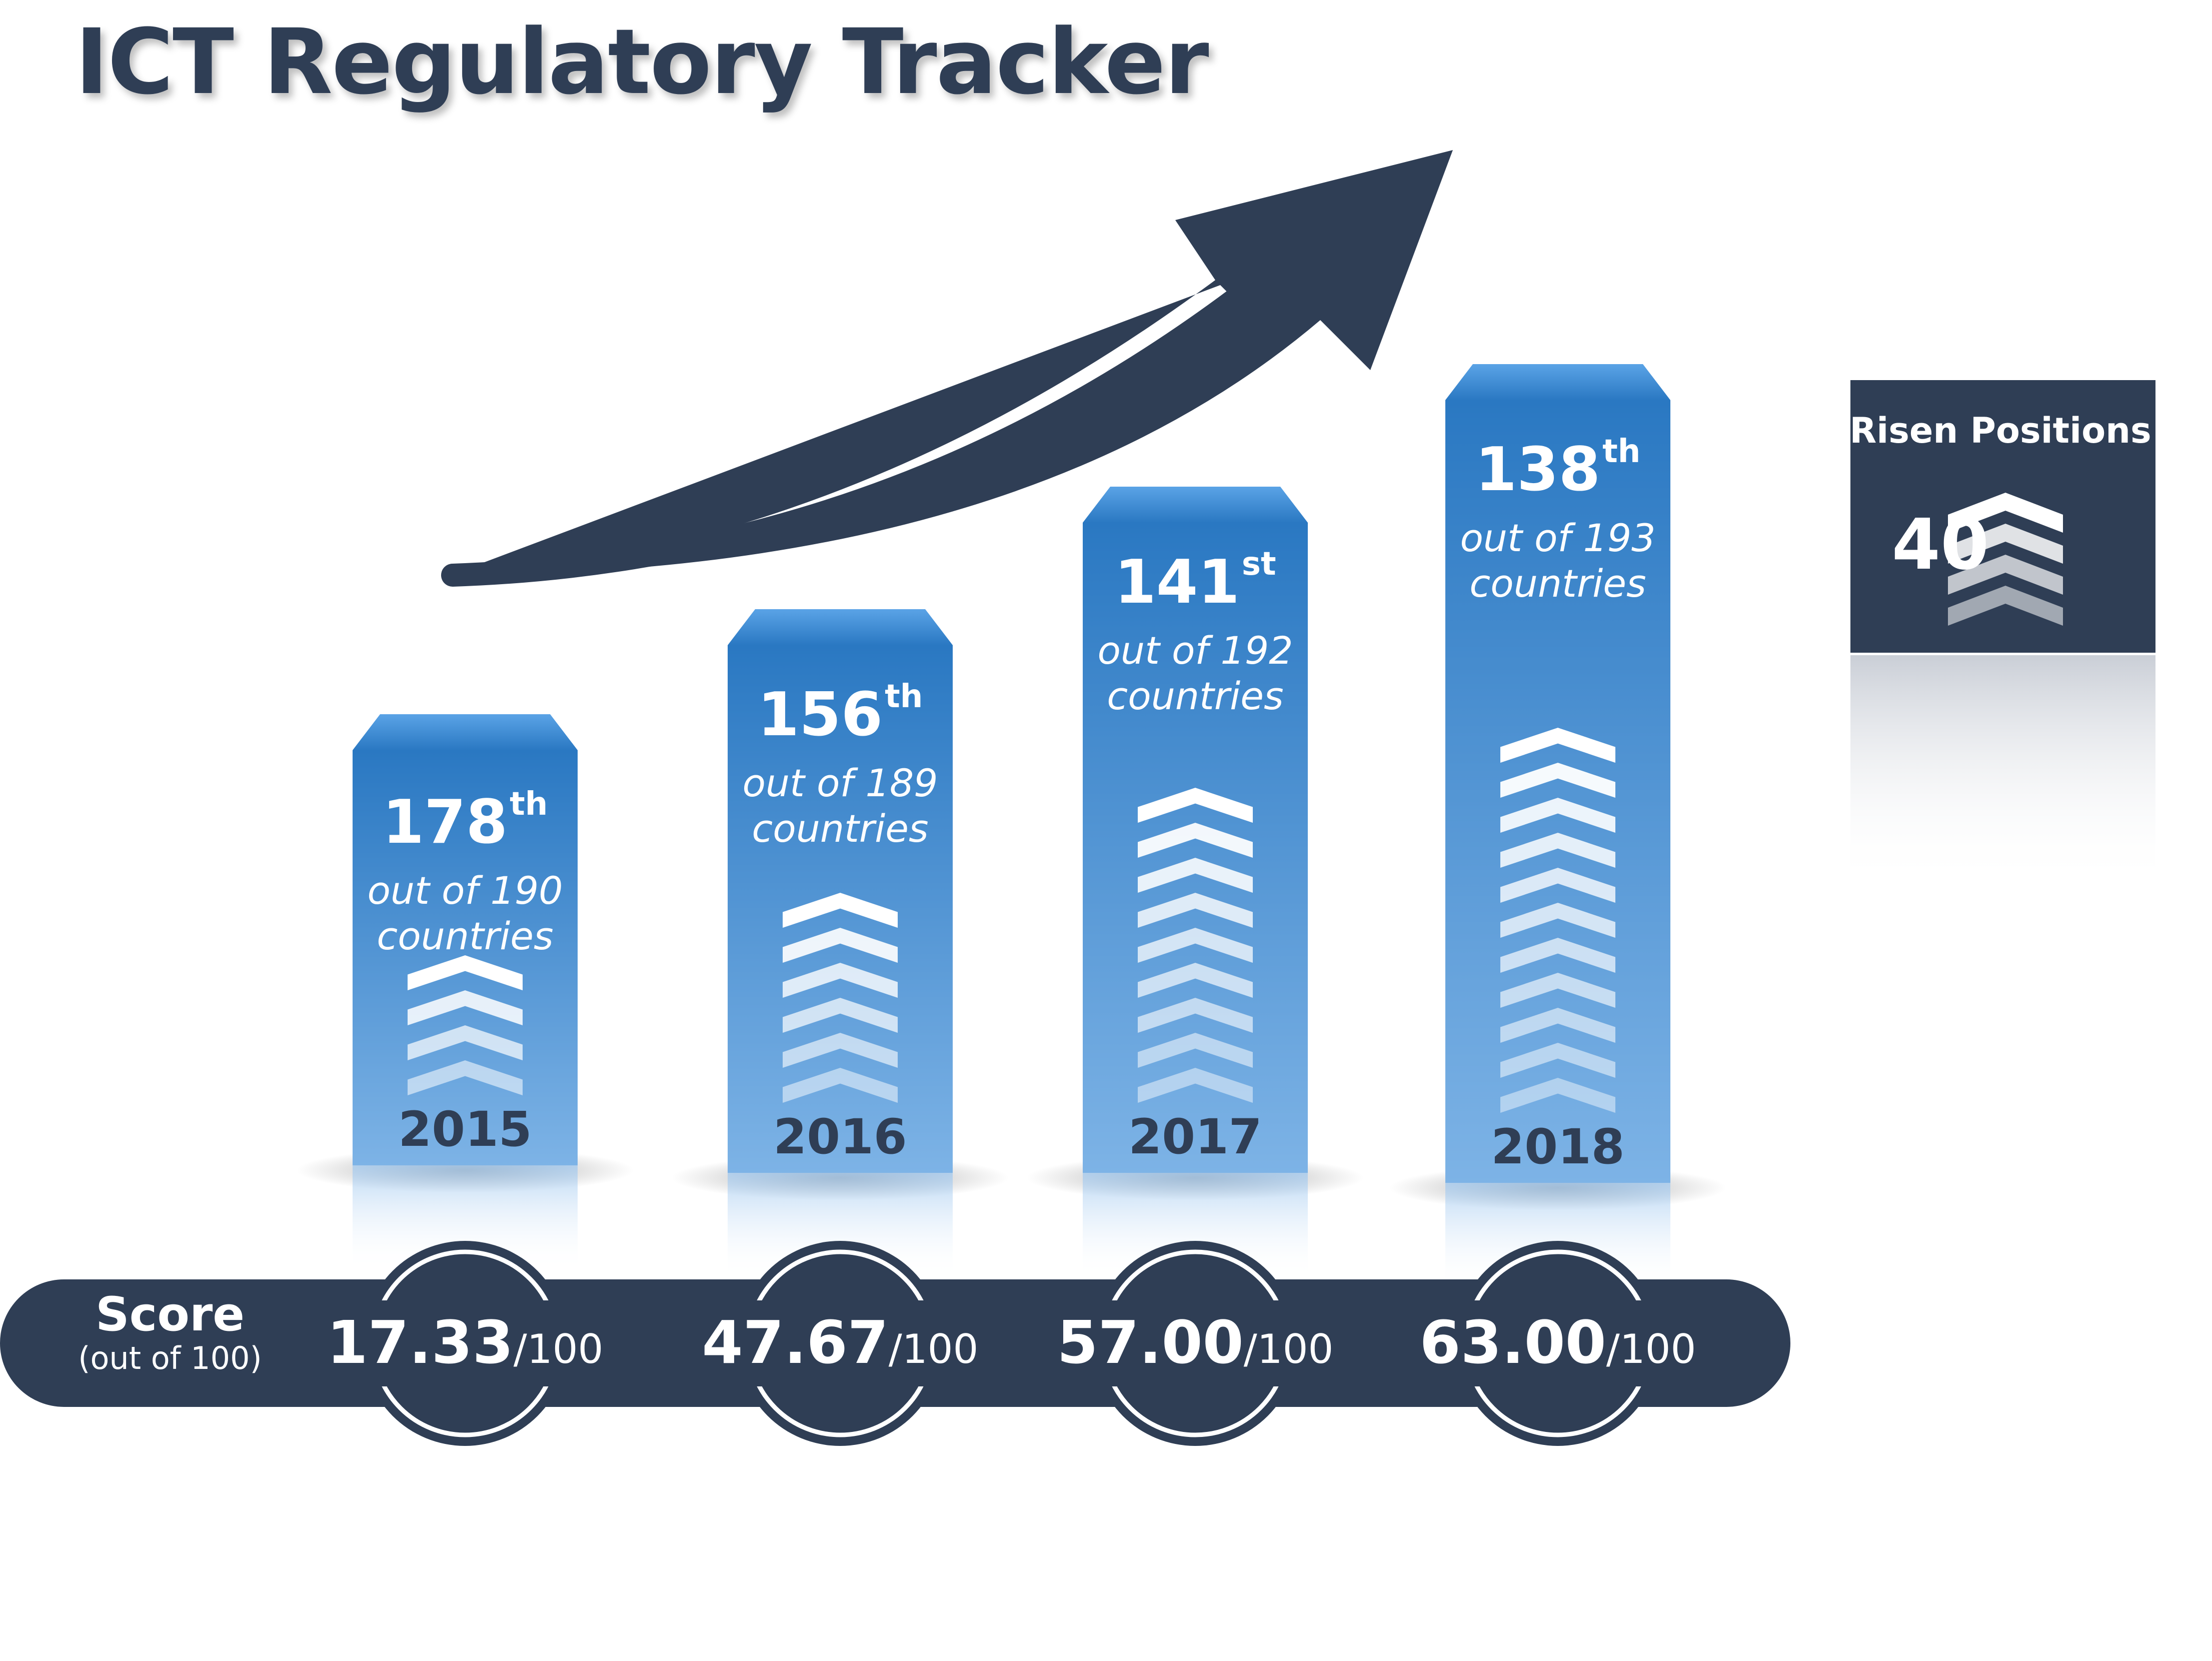 This screenshot has width=2212, height=1661. Describe the element at coordinates (420, 1343) in the screenshot. I see `score-number: 17.33` at that location.